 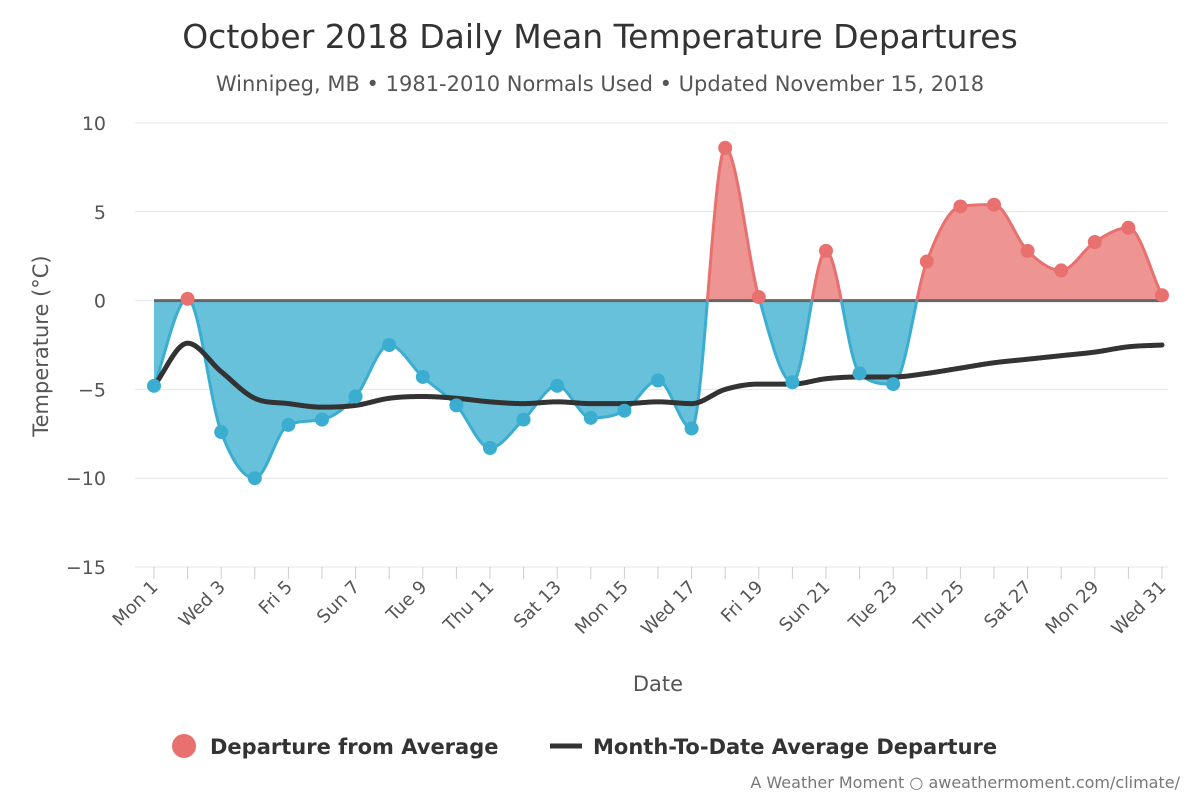 What do you see at coordinates (202, 604) in the screenshot?
I see `x-tick-label: Wed 3` at bounding box center [202, 604].